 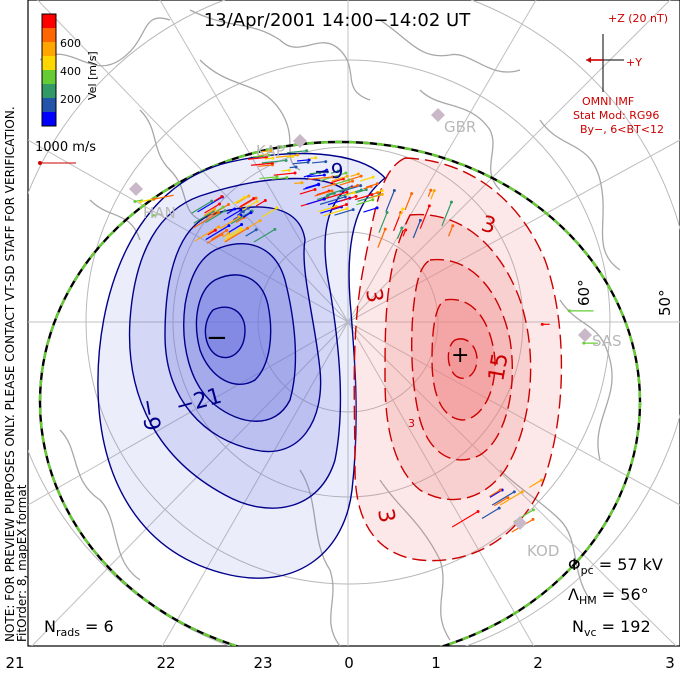 I want to click on station-marker-gbr, so click(x=438, y=115).